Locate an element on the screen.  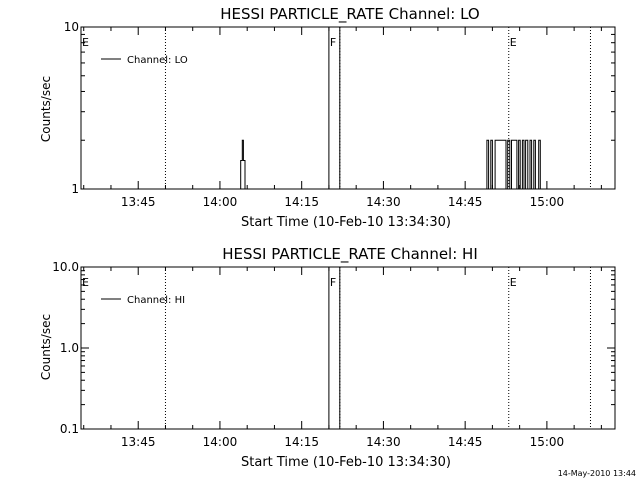
hi-x-tick-label: 14:45 is located at coordinates (465, 442).